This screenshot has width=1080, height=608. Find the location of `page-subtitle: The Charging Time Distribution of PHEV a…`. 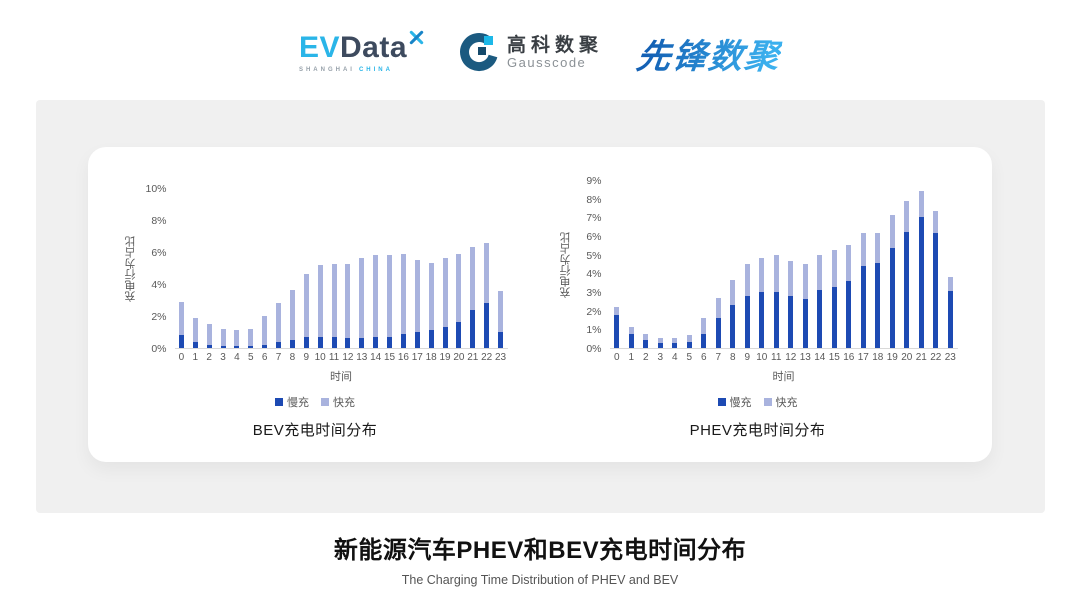

page-subtitle: The Charging Time Distribution of PHEV a… is located at coordinates (540, 580).